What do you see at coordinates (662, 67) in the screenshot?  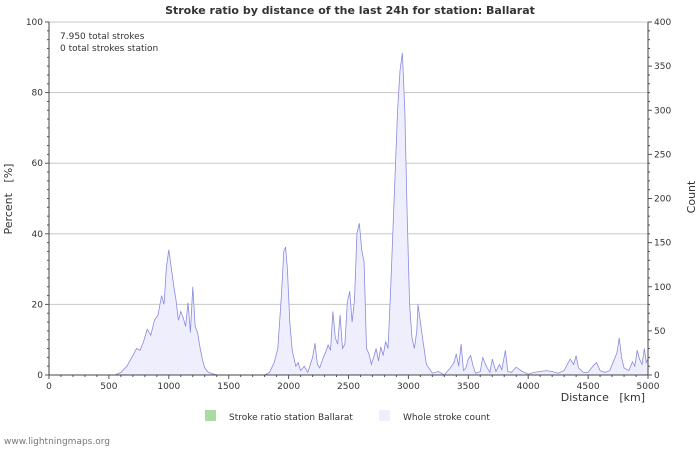 I see `y-right-tick-label: 350` at bounding box center [662, 67].